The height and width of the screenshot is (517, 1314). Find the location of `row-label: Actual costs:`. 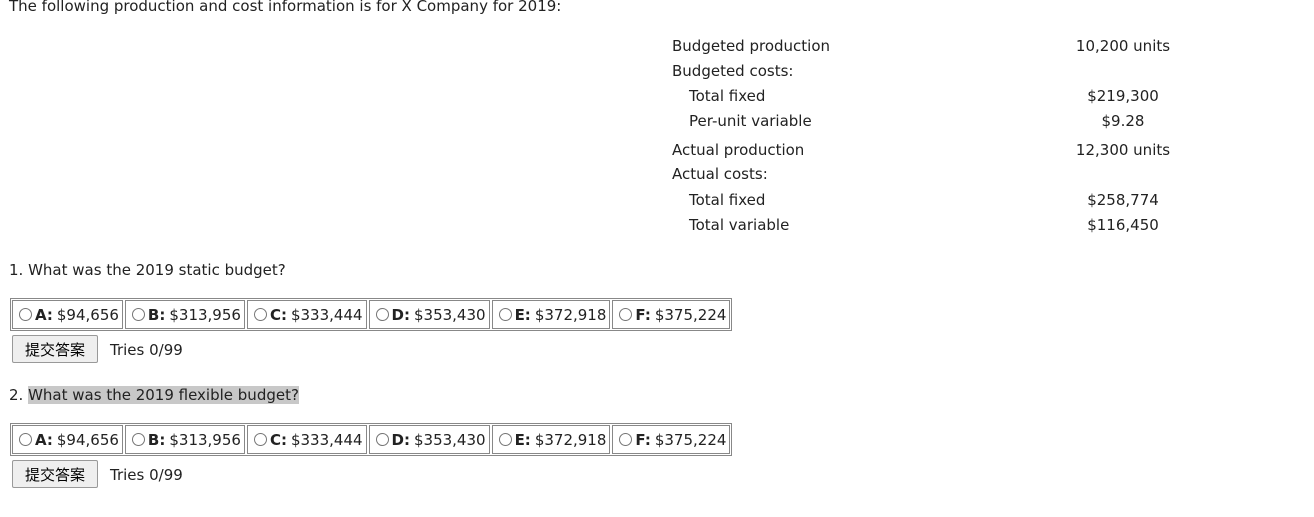

row-label: Actual costs: is located at coordinates (720, 174).